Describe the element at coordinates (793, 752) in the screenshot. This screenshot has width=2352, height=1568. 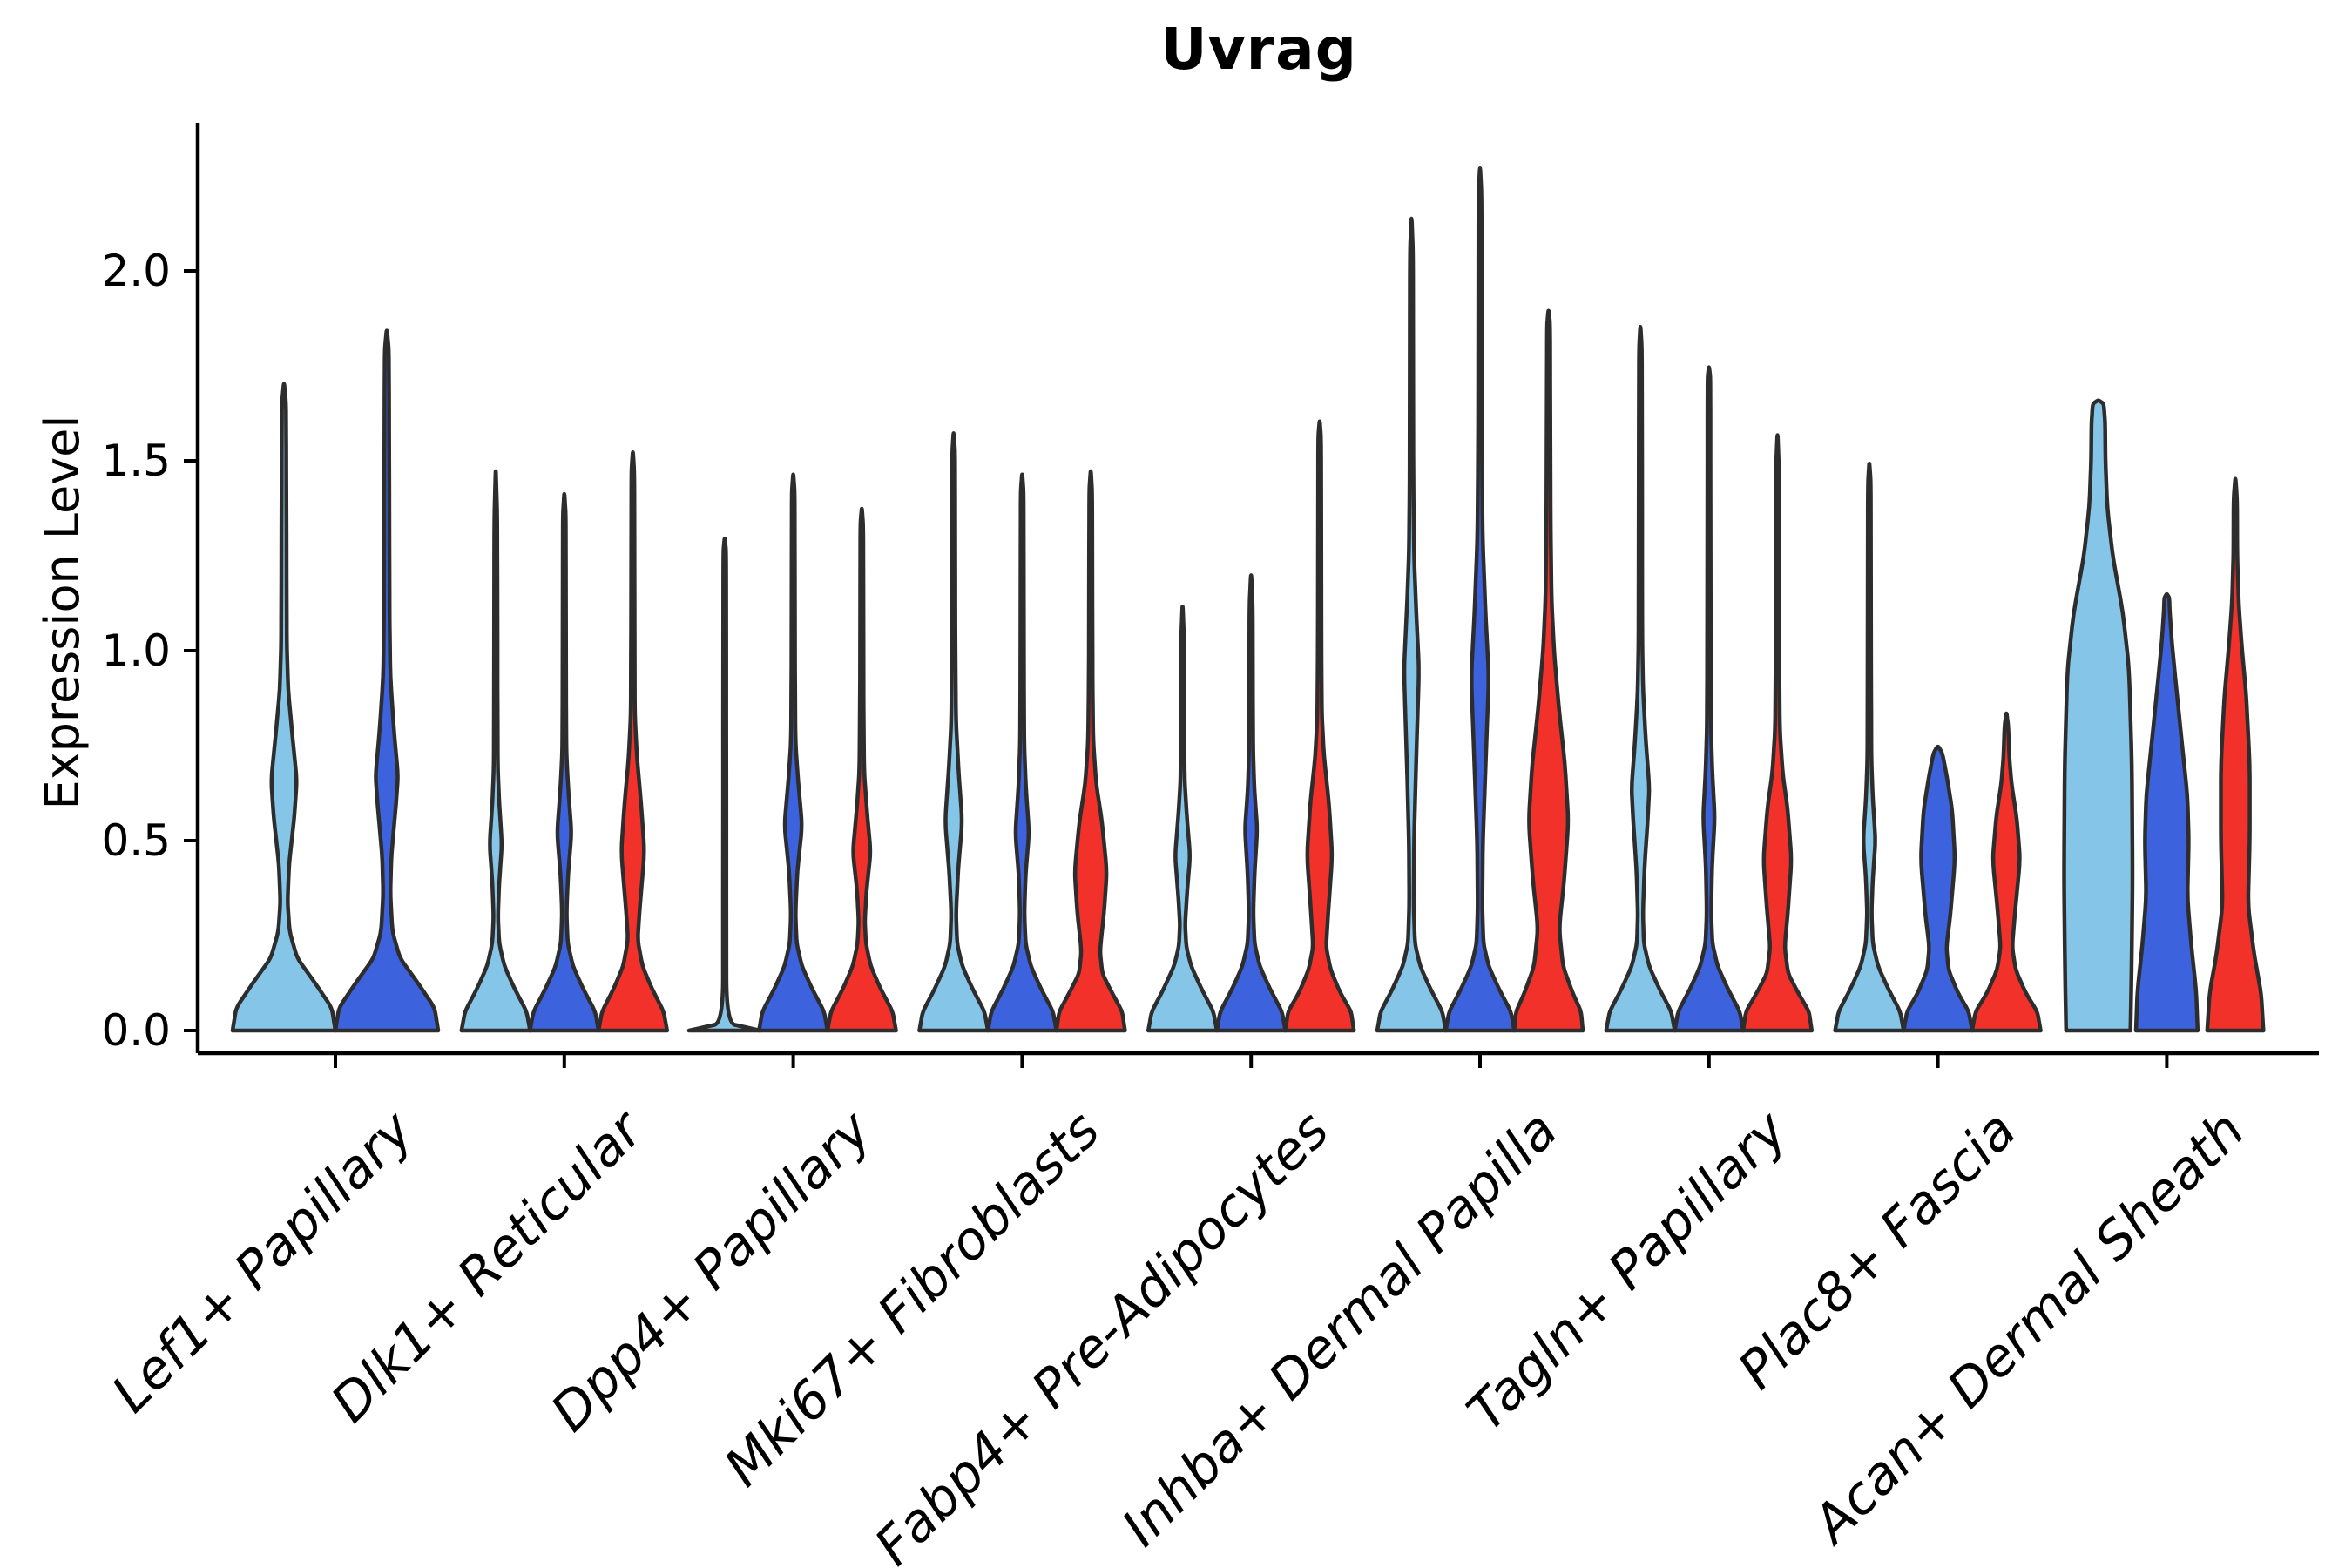
I see `violin-dpp4-split1` at that location.